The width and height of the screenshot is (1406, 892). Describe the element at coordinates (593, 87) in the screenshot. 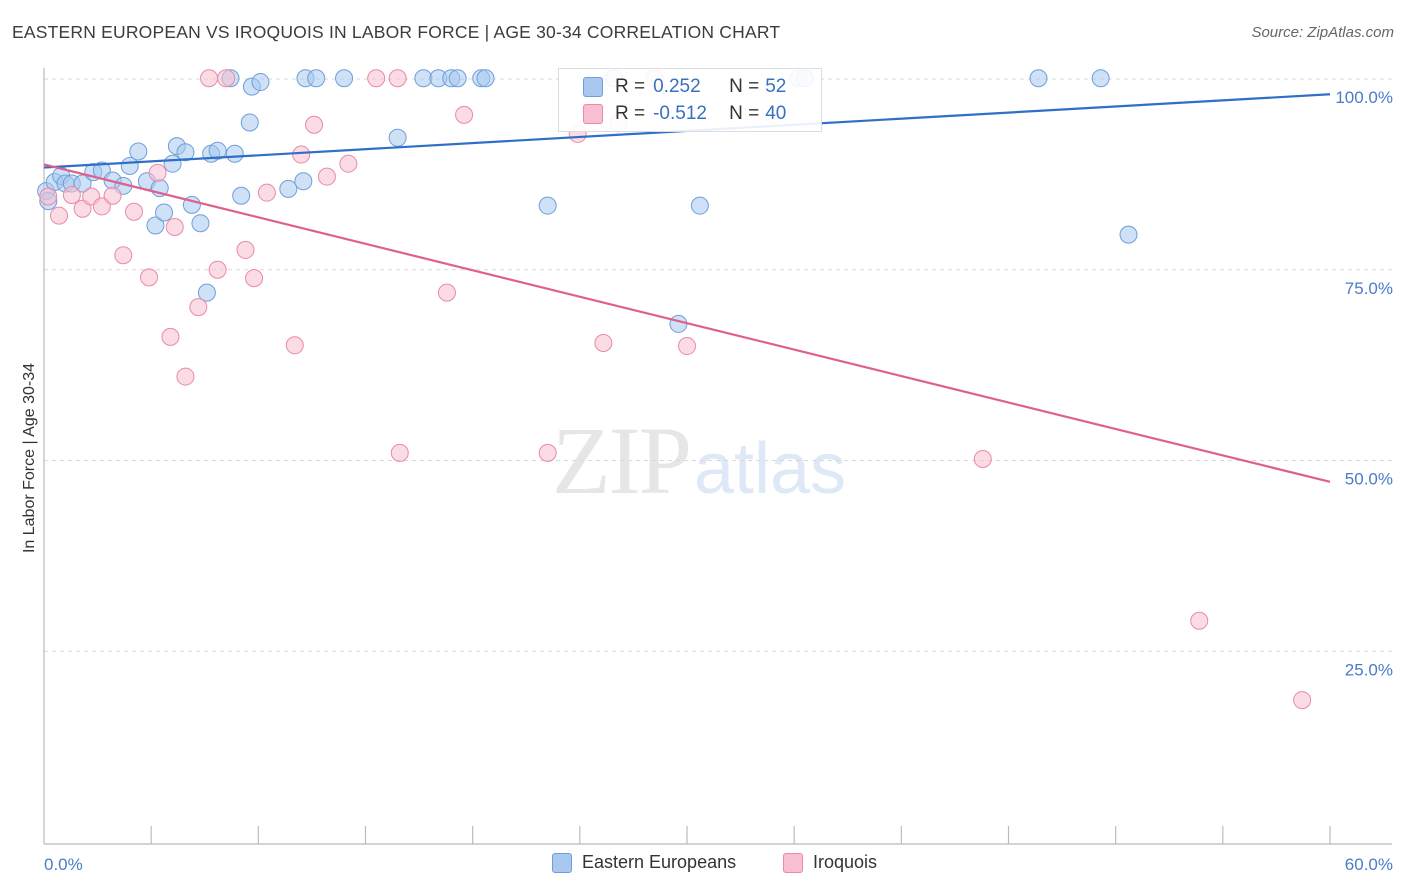

I see `stats-swatch-eastern-europeans` at that location.